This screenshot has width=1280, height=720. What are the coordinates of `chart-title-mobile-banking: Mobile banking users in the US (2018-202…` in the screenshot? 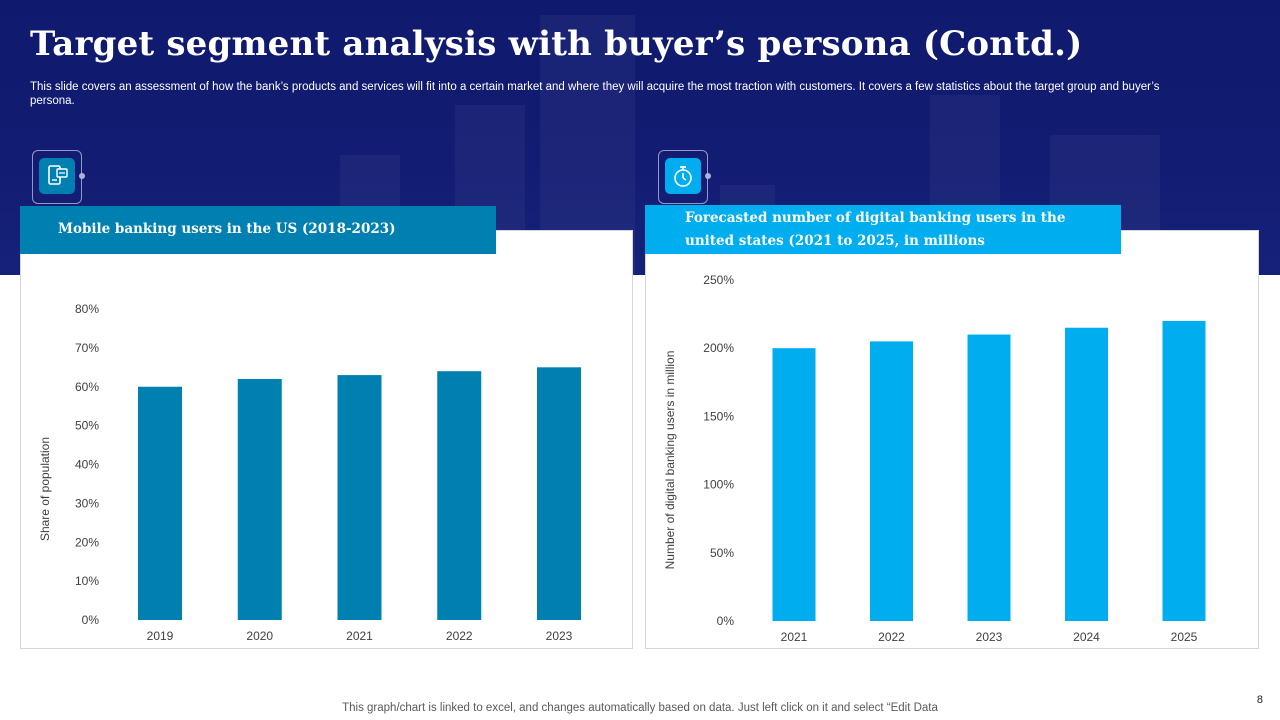 It's located at (227, 229).